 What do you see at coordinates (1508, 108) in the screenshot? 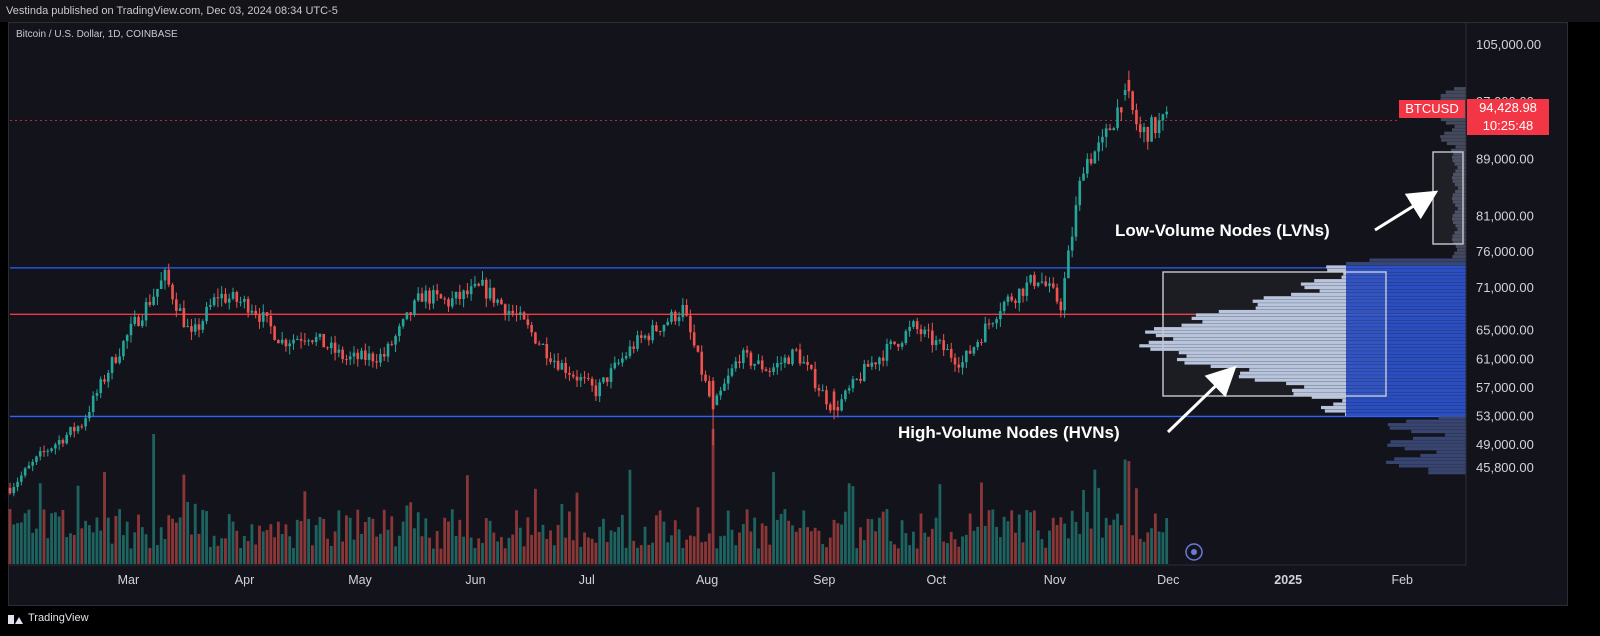
I see `last-price-label: 94,428.98` at bounding box center [1508, 108].